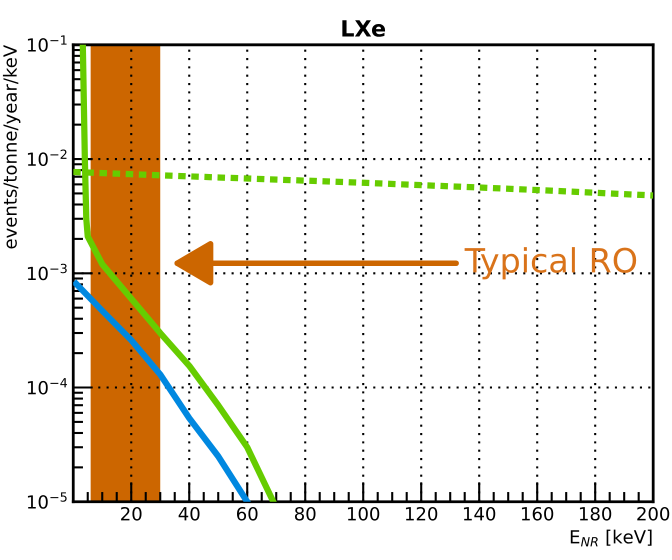  What do you see at coordinates (480, 513) in the screenshot?
I see `x-tick-label: 140` at bounding box center [480, 513].